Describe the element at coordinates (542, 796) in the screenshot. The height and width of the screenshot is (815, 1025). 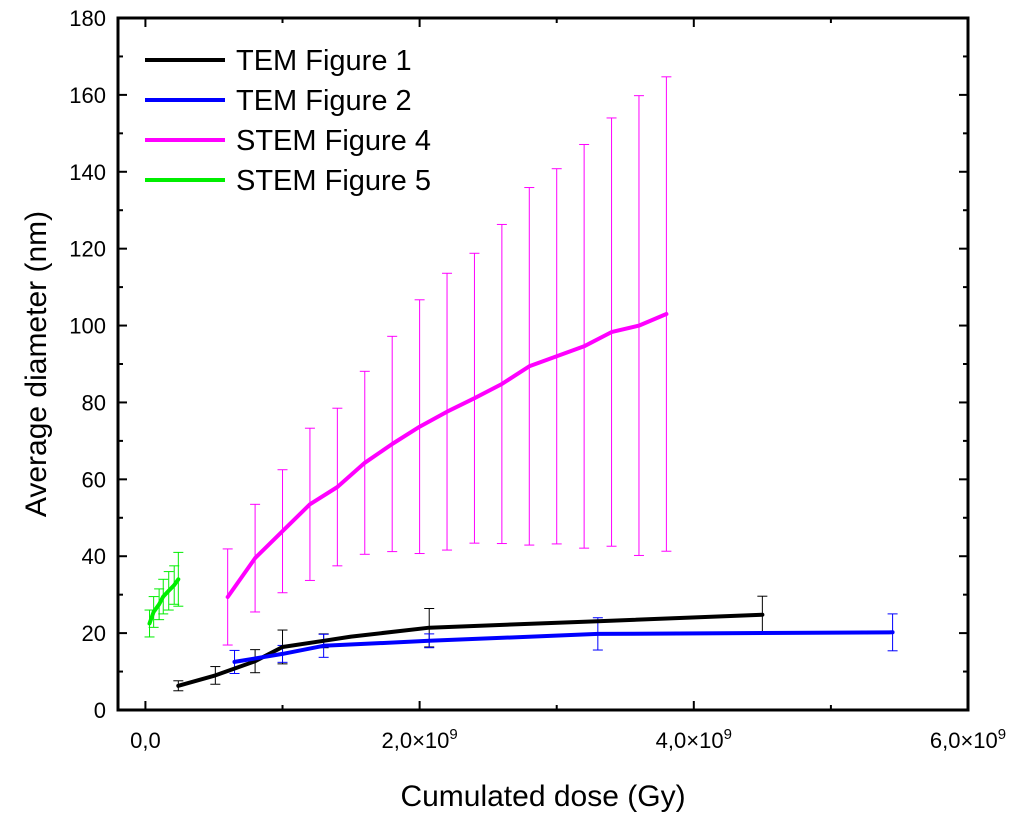
I see `x-axis-title: Cumulated dose (Gy)` at that location.